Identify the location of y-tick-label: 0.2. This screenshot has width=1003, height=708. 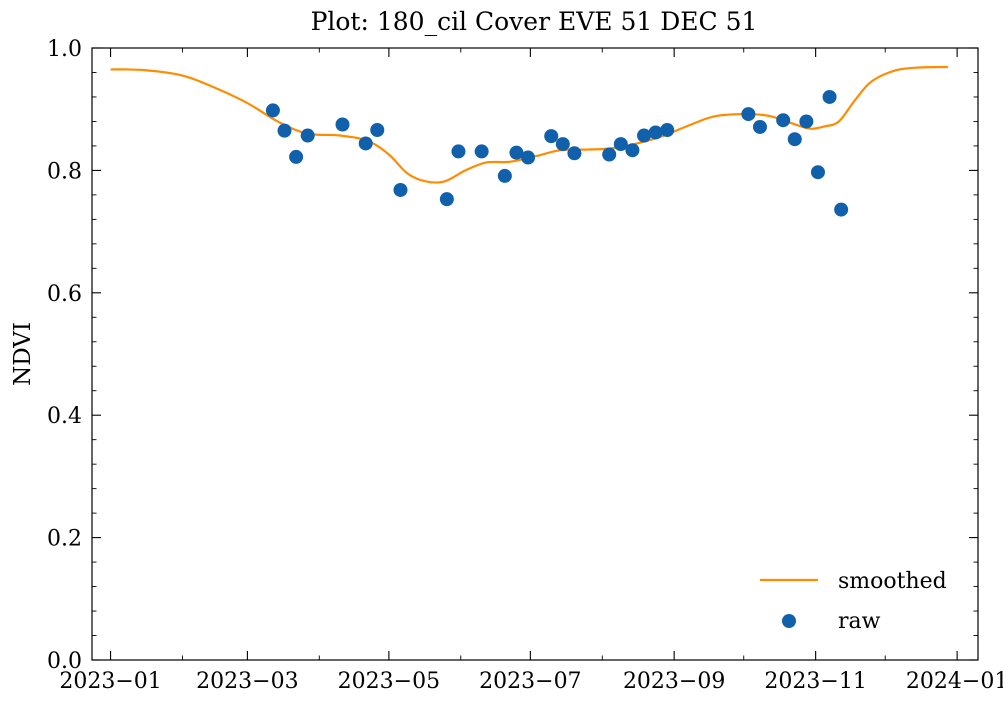
(64, 539).